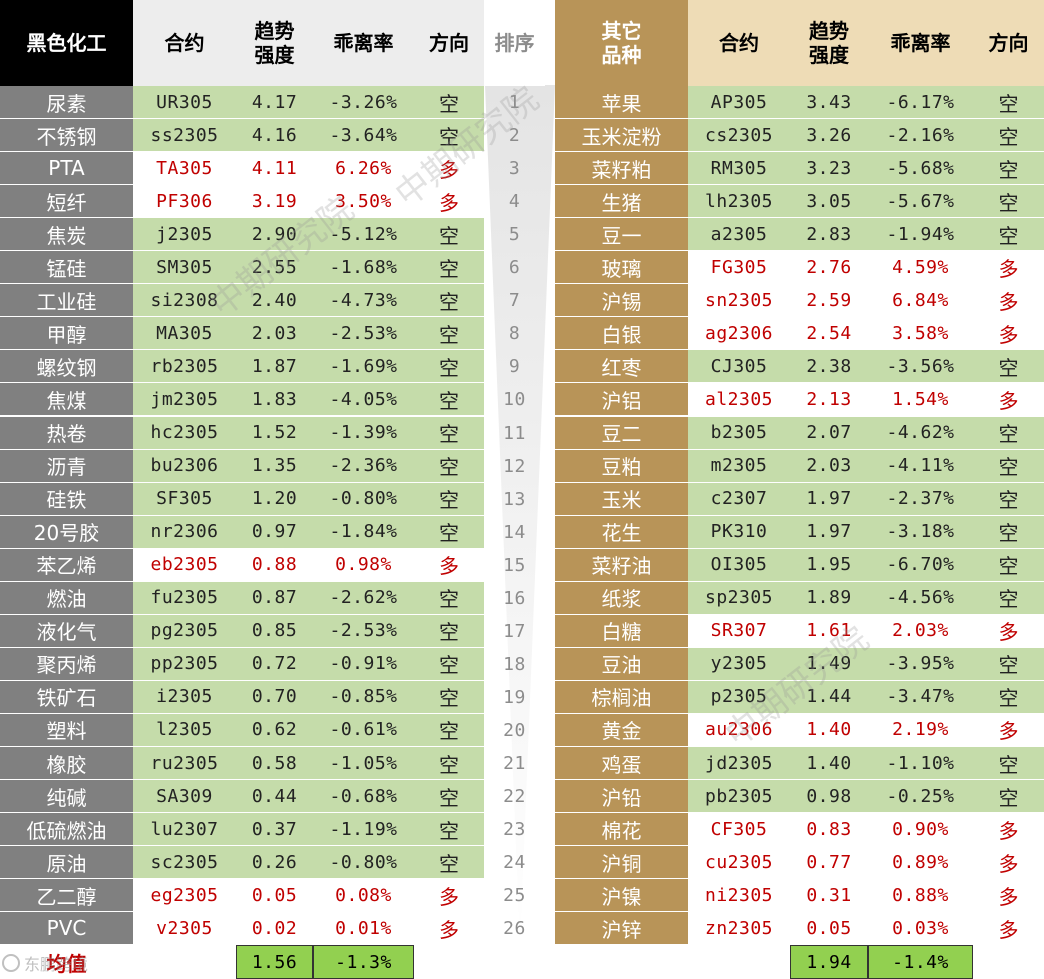 The width and height of the screenshot is (1044, 979). What do you see at coordinates (920, 202) in the screenshot?
I see `right-row-deviation-cell: -5.67%` at bounding box center [920, 202].